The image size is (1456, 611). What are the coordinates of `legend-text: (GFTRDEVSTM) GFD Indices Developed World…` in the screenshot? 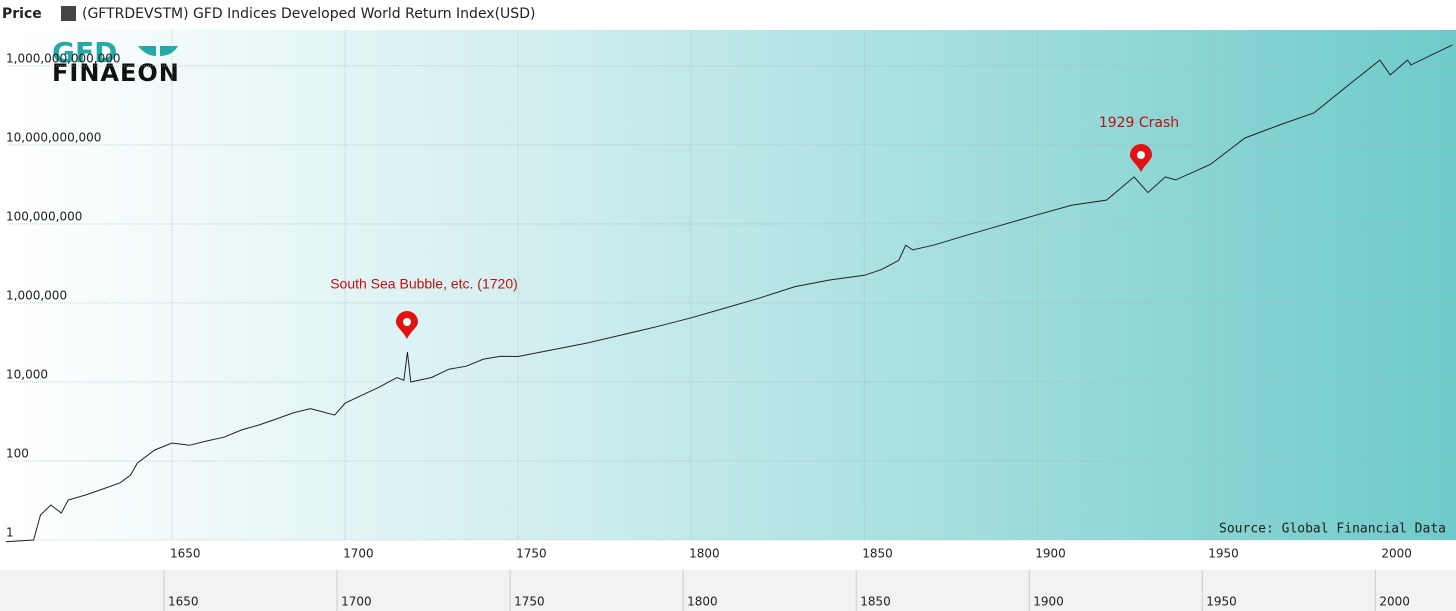 It's located at (308, 14).